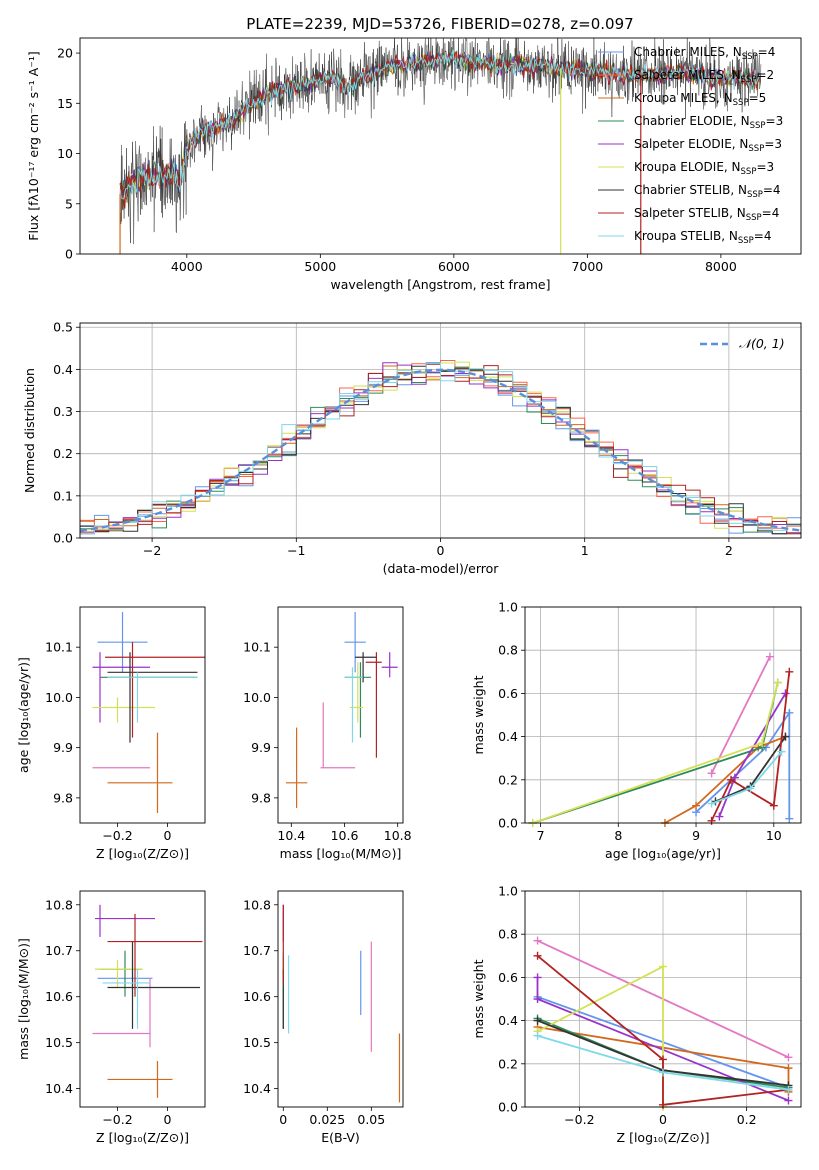  Describe the element at coordinates (23, 999) in the screenshot. I see `y-axis-label: mass [log₁₀(M/M⊙)]` at that location.